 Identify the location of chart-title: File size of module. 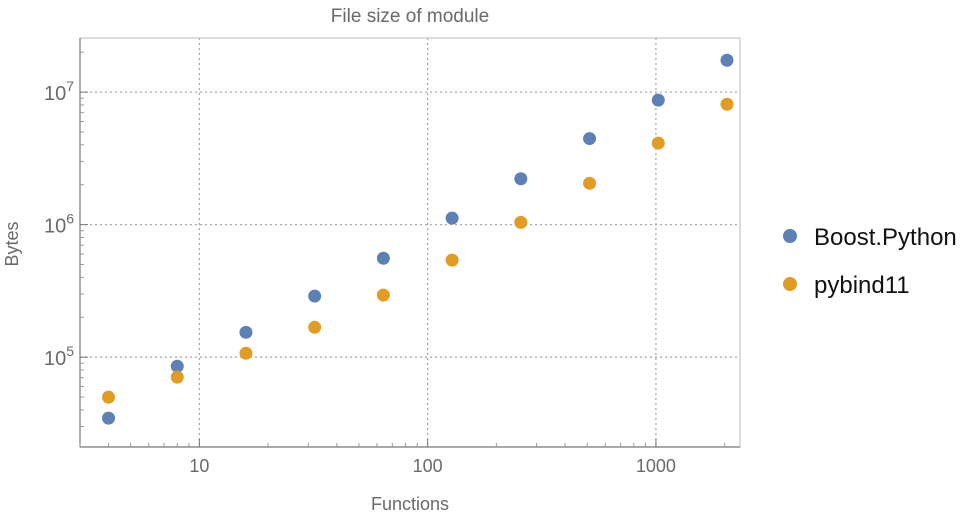
(410, 16).